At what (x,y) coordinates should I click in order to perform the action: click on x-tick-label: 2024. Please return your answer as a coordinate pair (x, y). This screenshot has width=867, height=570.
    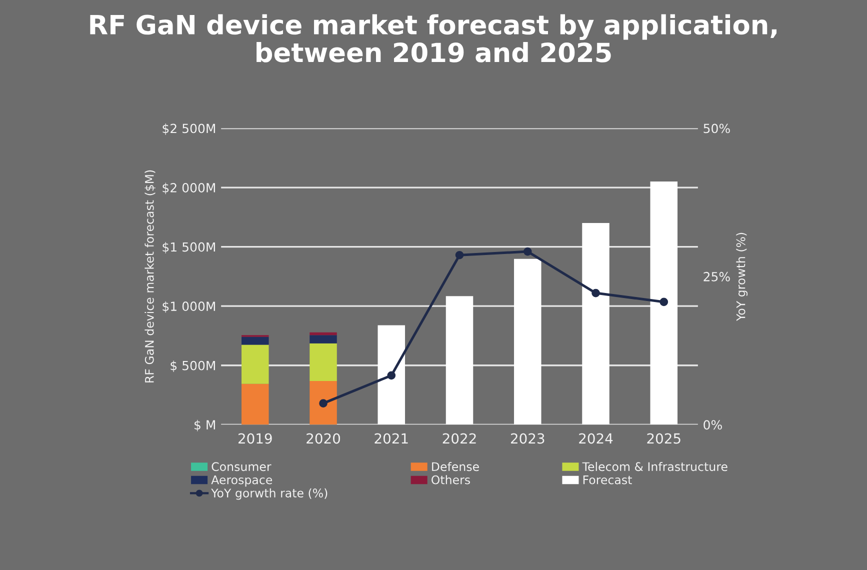
    Looking at the image, I should click on (596, 438).